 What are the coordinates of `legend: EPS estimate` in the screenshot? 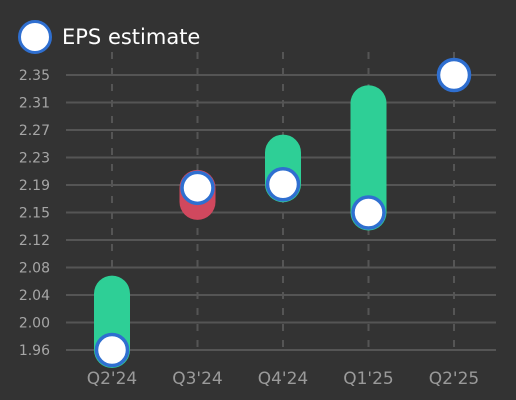 It's located at (109, 37).